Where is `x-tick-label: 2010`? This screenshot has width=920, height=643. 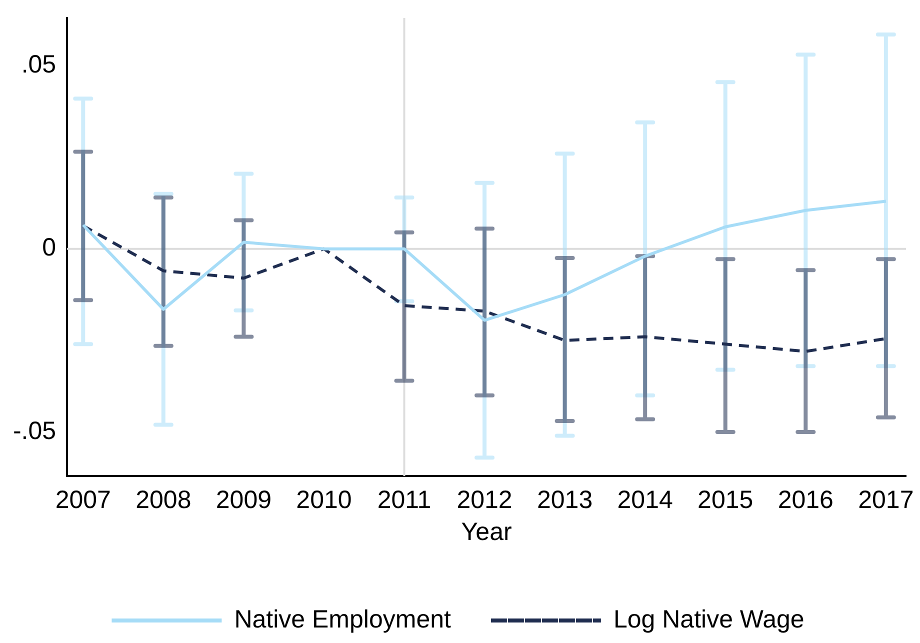 x-tick-label: 2010 is located at coordinates (324, 500).